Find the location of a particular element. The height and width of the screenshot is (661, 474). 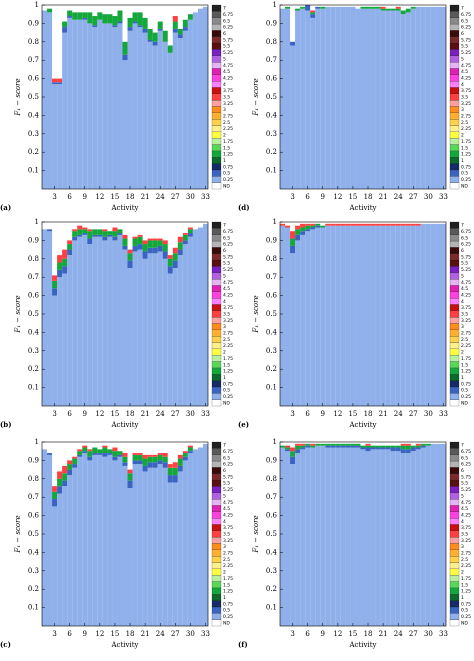

colorbar-label: 6 is located at coordinates (224, 34).